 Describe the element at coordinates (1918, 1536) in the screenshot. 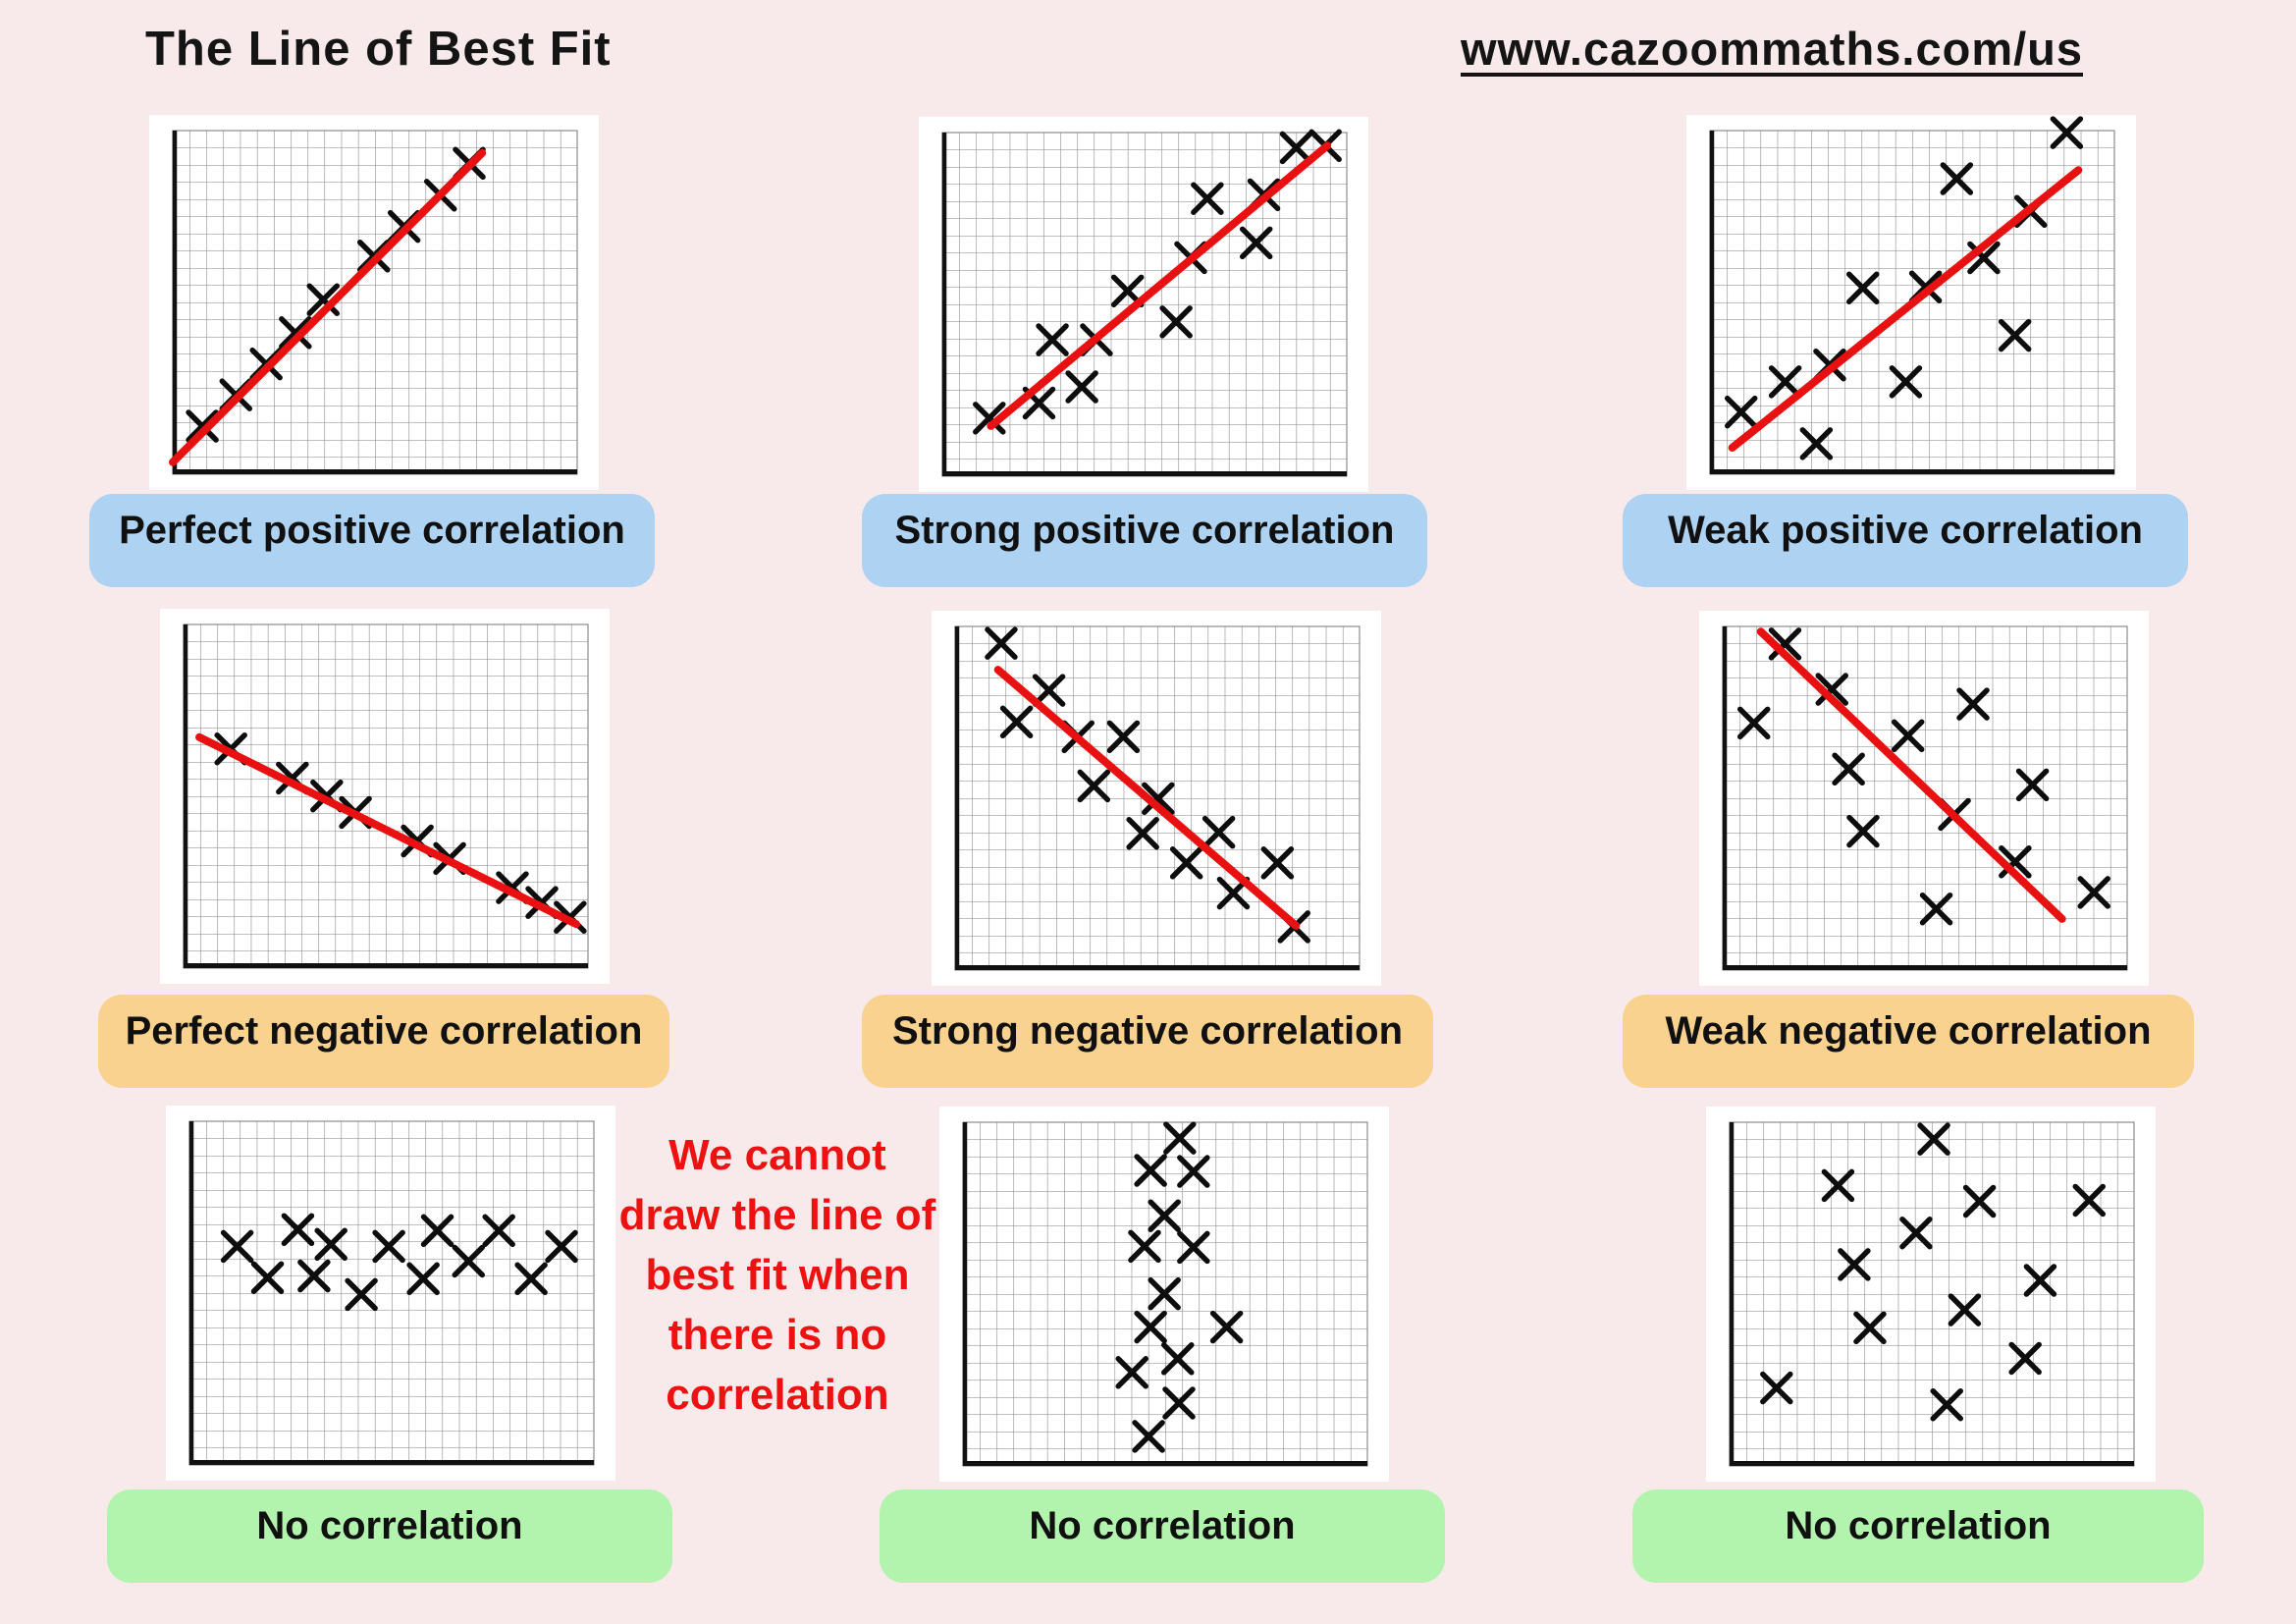

I see `label-no-correlation-3: No correlation` at that location.